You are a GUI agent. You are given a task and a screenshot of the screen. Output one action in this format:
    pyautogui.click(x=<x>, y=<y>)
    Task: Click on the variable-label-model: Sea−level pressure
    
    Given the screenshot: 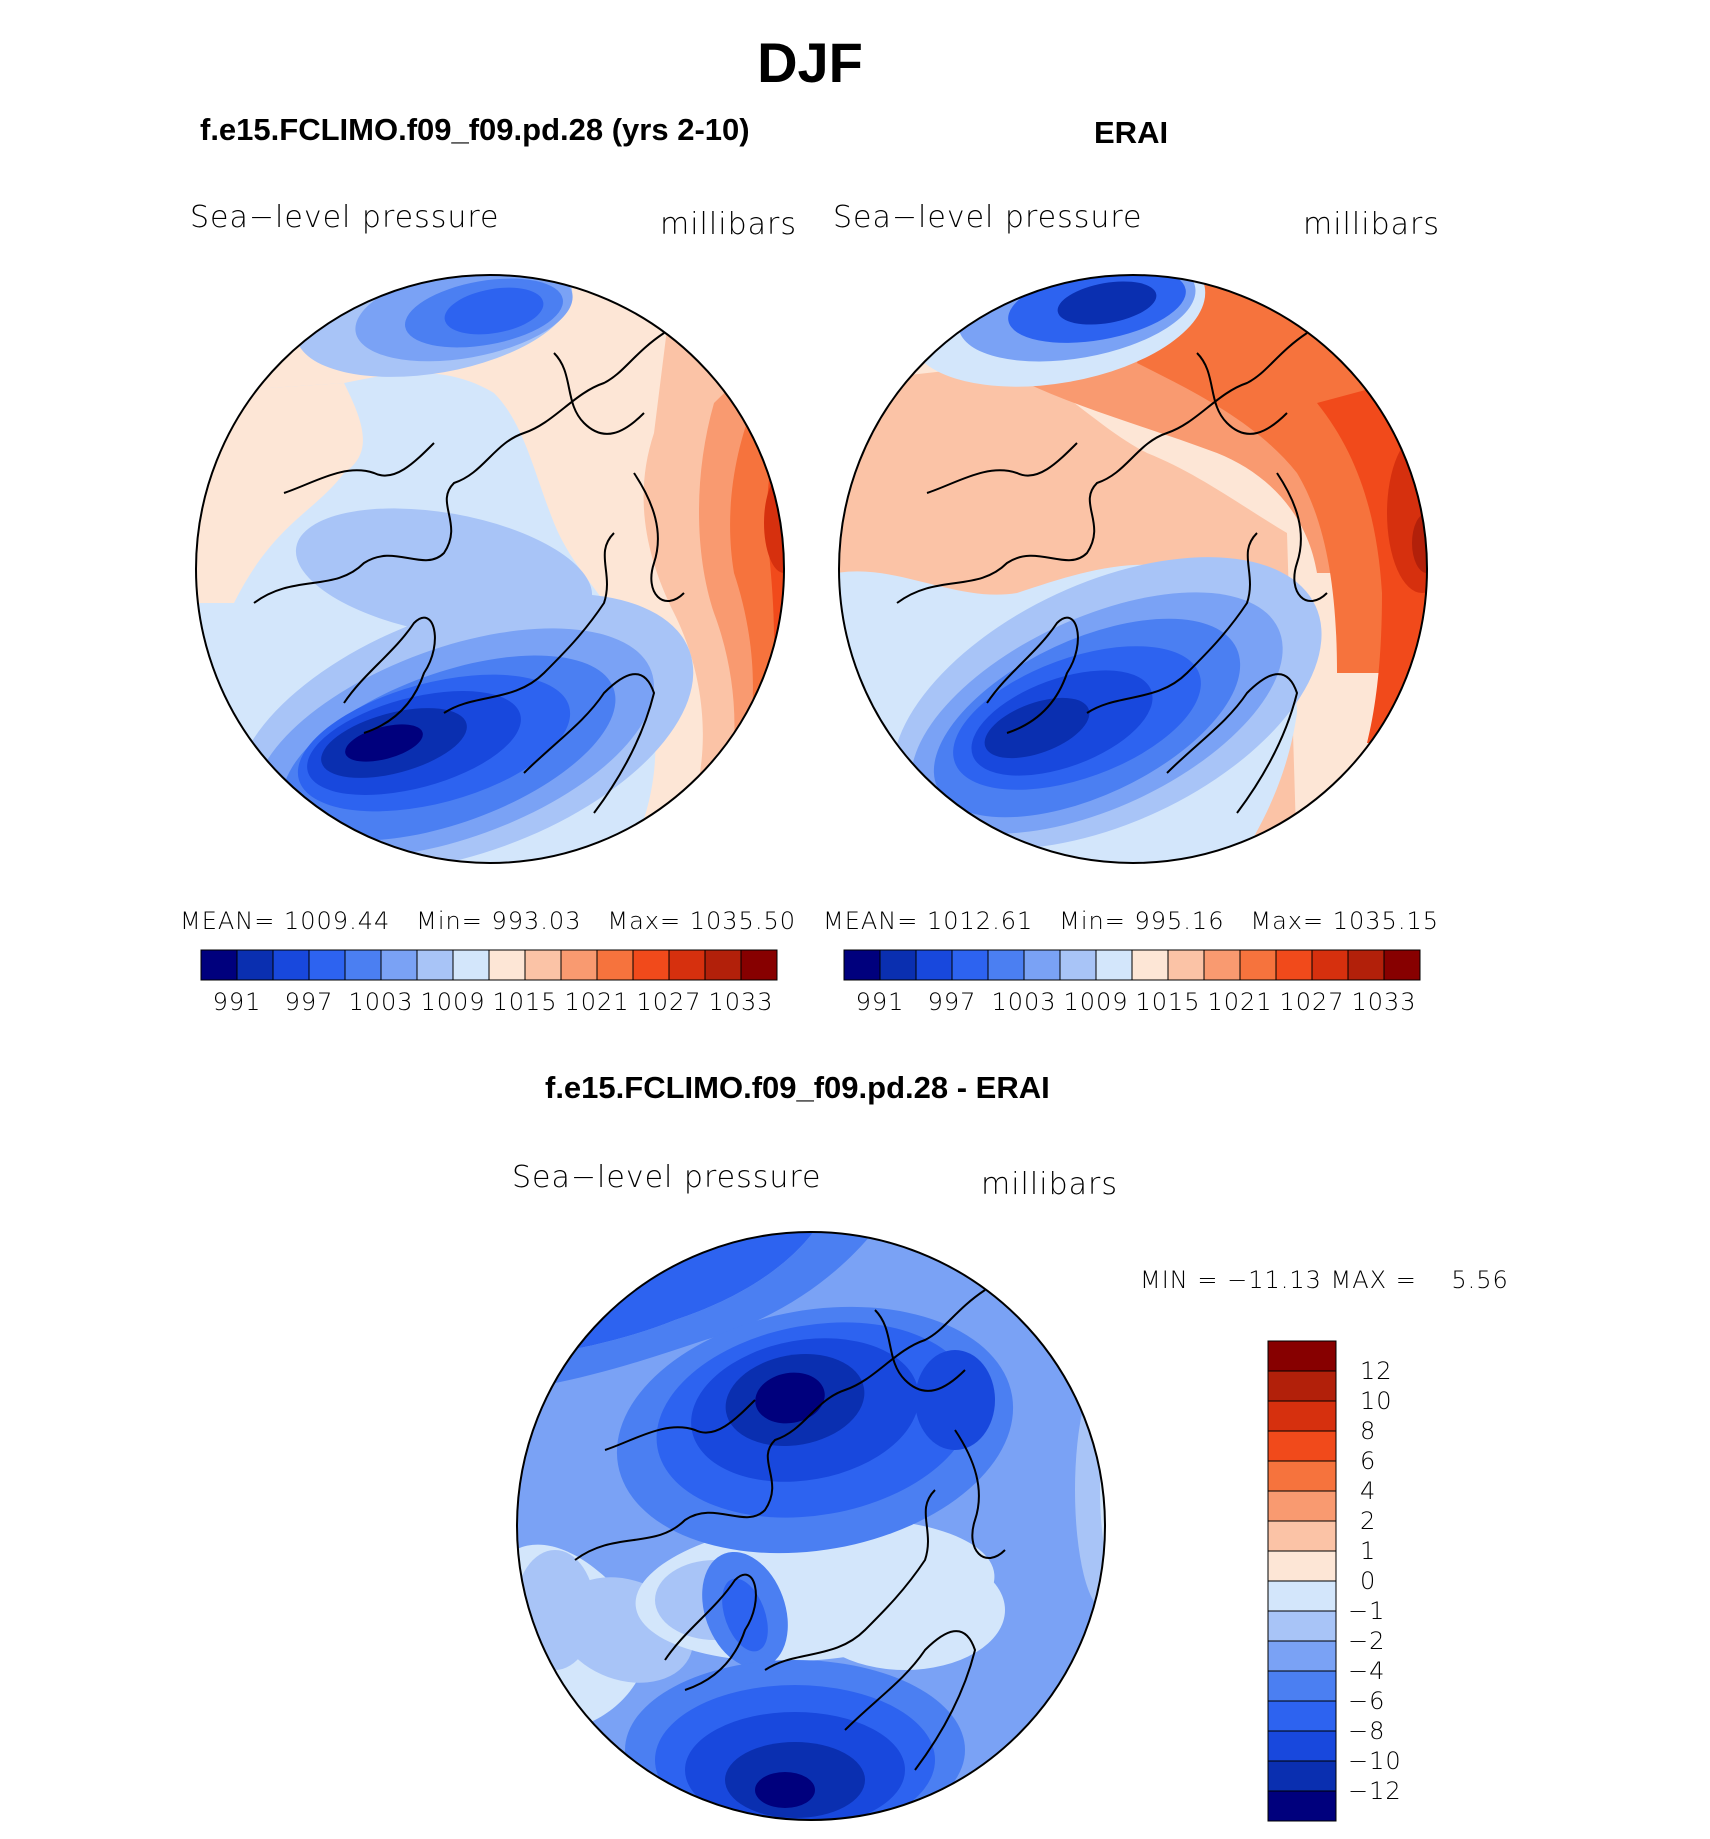 What is the action you would take?
    pyautogui.click(x=345, y=217)
    